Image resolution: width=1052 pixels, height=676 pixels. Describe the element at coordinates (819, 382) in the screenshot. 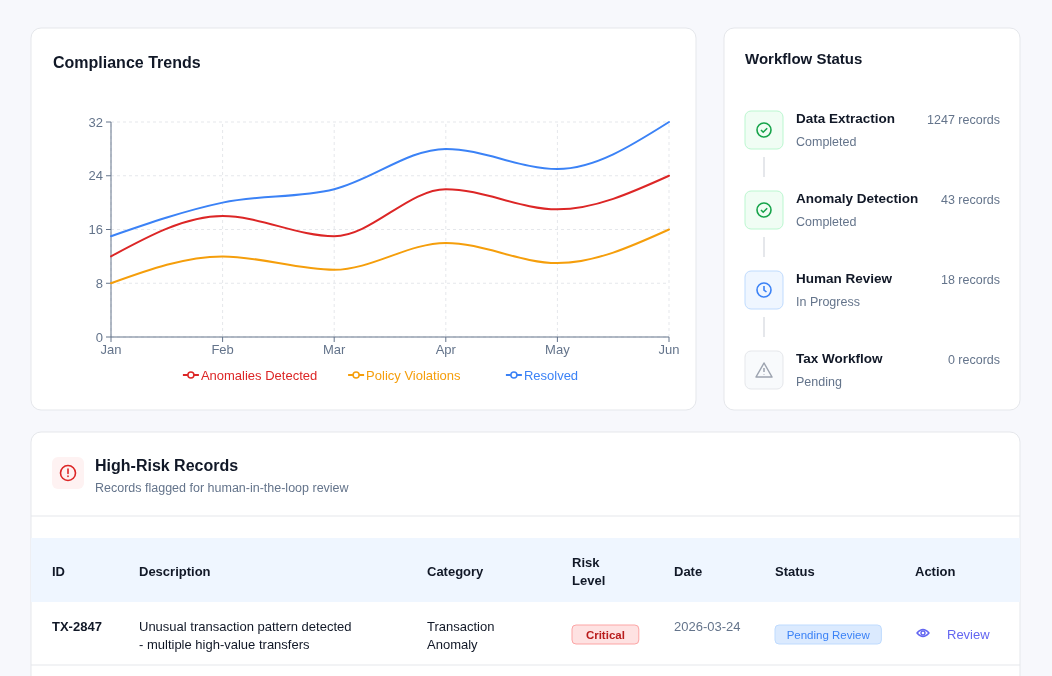

I see `text: Pending` at that location.